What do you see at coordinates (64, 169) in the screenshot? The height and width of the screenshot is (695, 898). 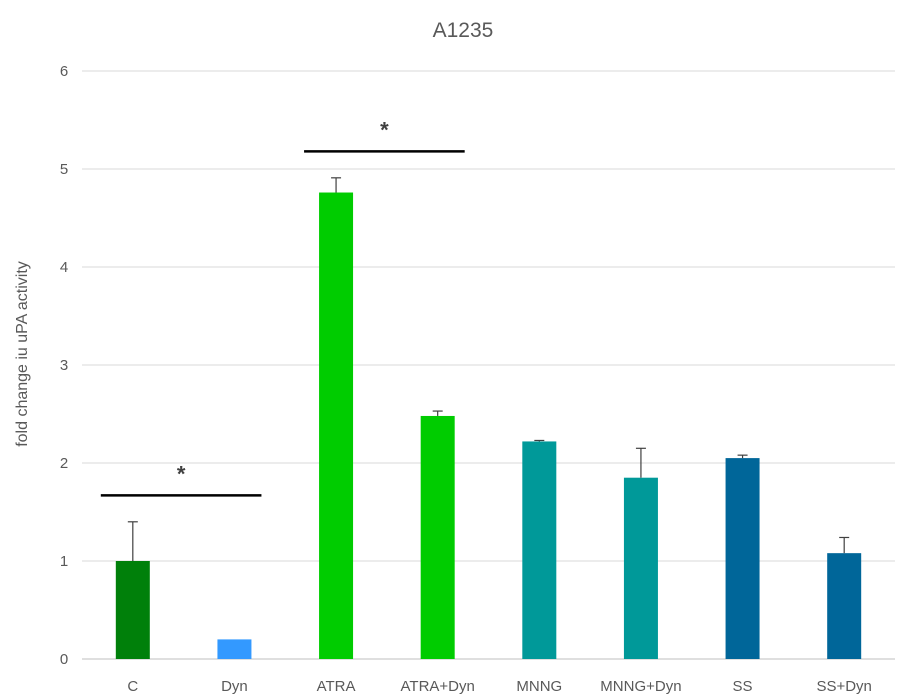 I see `y-tick-label: 5` at bounding box center [64, 169].